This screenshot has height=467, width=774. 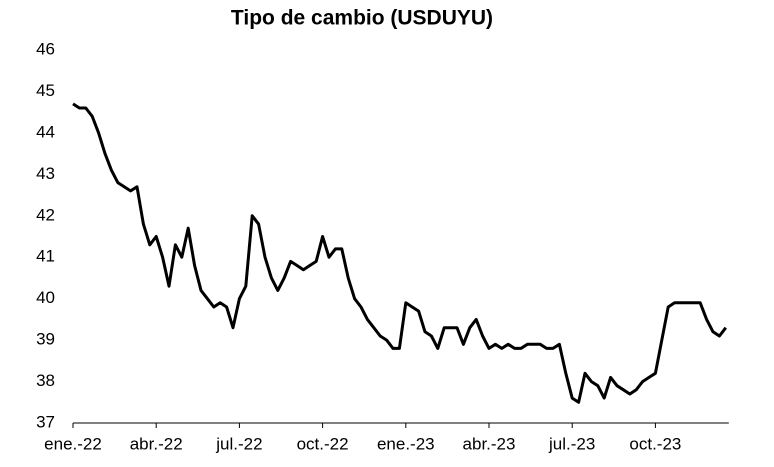 I want to click on x-tick-label: abr.-22, so click(x=156, y=443).